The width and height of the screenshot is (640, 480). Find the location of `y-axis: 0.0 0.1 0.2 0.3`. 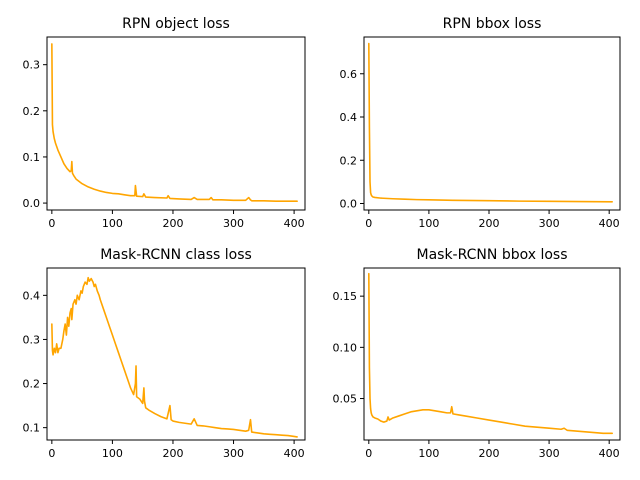

y-axis: 0.0 0.1 0.2 0.3 is located at coordinates (35, 134).